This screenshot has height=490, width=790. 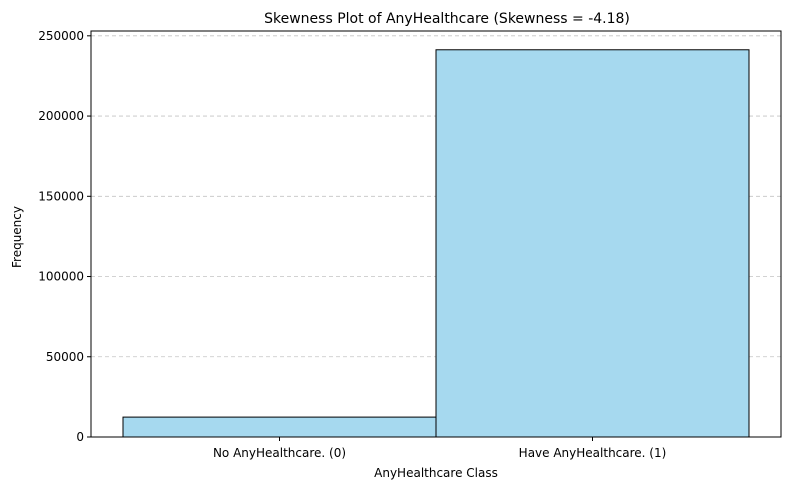 What do you see at coordinates (61, 196) in the screenshot?
I see `y-tick-label: 150000` at bounding box center [61, 196].